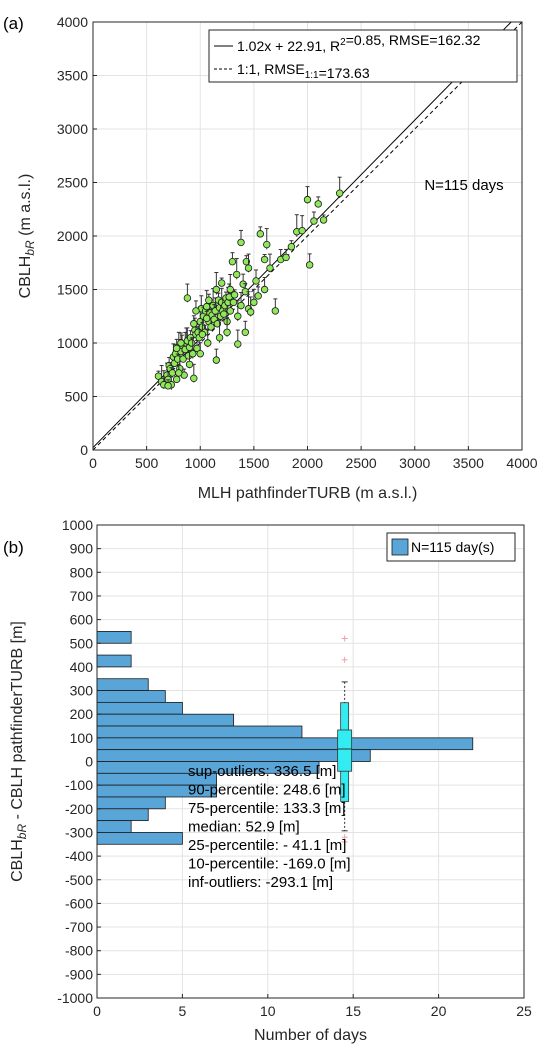 The height and width of the screenshot is (1046, 544). I want to click on y-tick-label: -200, so click(79, 809).